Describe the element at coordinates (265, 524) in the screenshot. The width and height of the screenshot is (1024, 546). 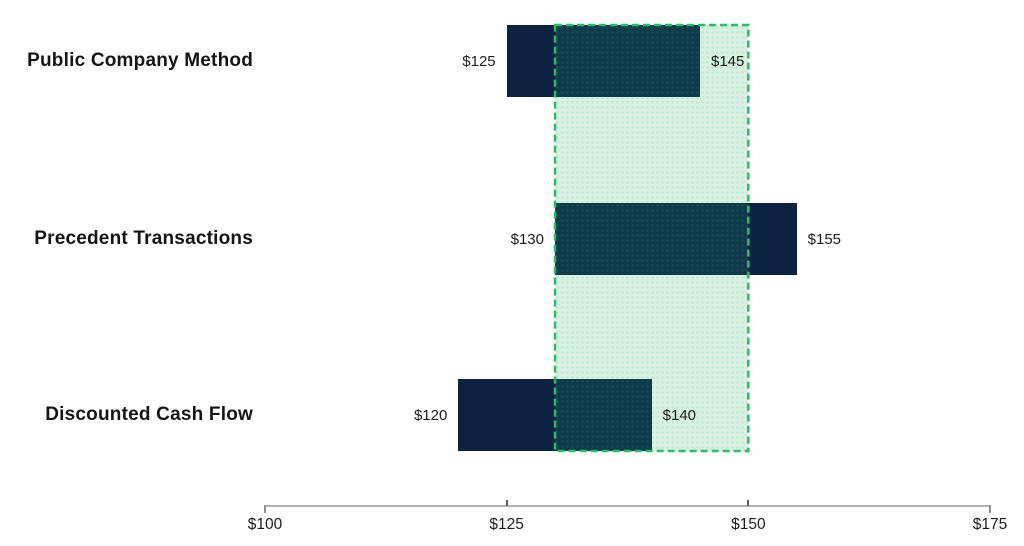
I see `x-axis-tick-label: $100` at that location.